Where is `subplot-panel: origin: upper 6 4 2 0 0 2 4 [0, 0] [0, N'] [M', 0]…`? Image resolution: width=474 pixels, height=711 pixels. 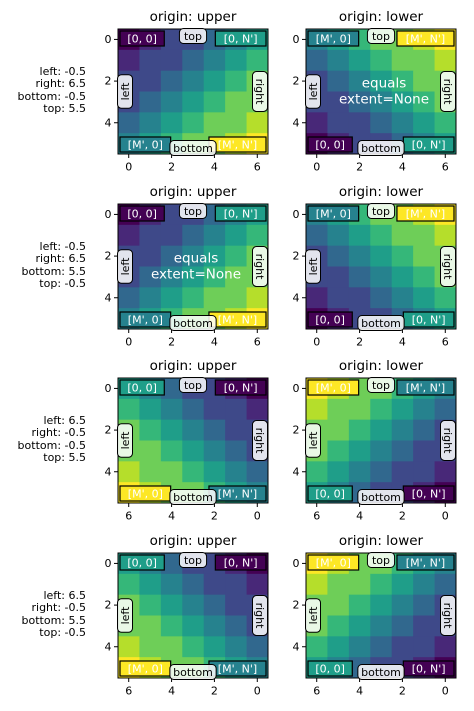
subplot-panel: origin: upper 6 4 2 0 0 2 4 [0, 0] [0, N'] [M', 0]… is located at coordinates (187, 440).